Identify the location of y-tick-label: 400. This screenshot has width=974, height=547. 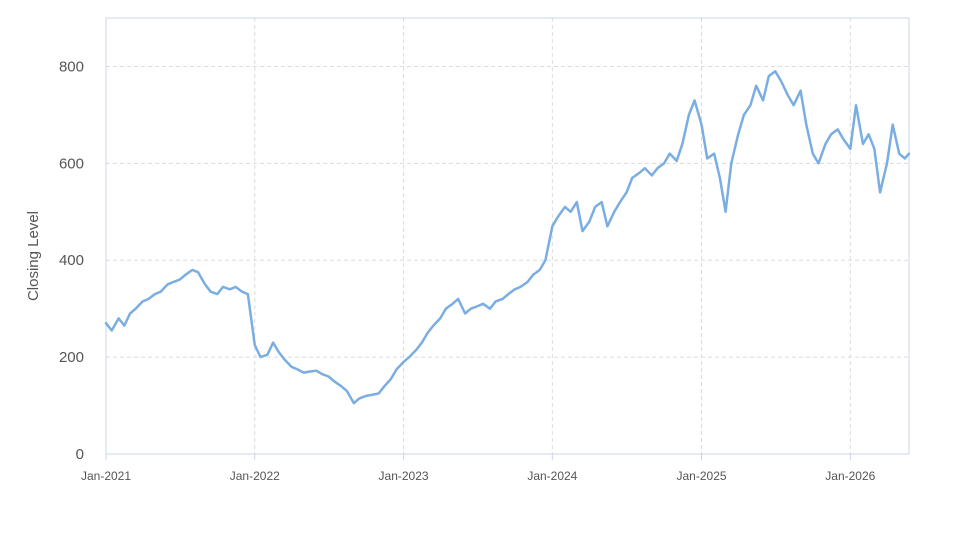
(71, 260).